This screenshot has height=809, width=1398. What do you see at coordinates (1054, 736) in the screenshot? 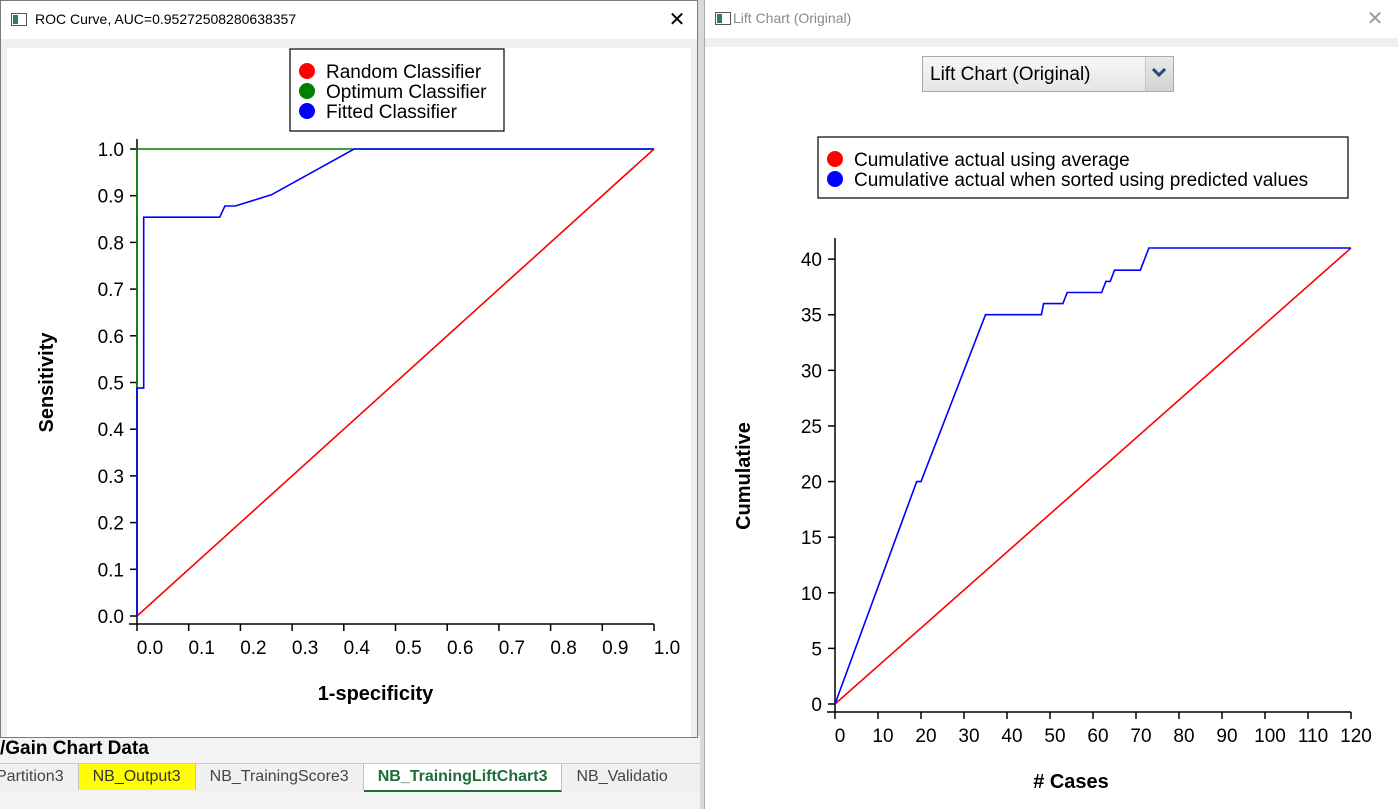
I see `x-tick-label: 50` at bounding box center [1054, 736].